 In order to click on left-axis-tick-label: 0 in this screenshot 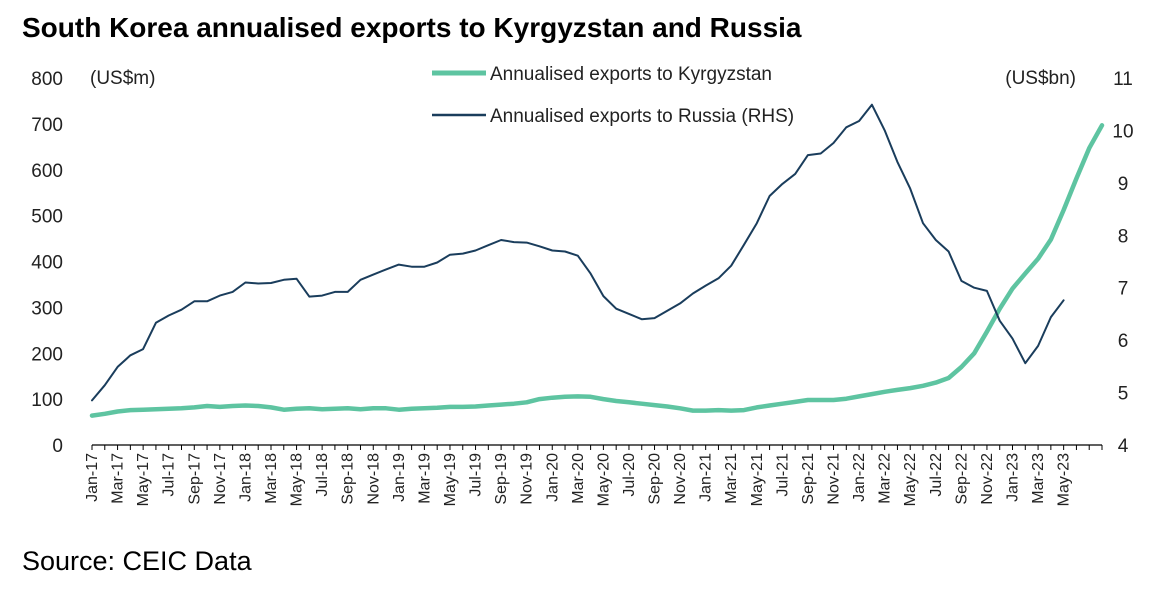, I will do `click(57, 446)`.